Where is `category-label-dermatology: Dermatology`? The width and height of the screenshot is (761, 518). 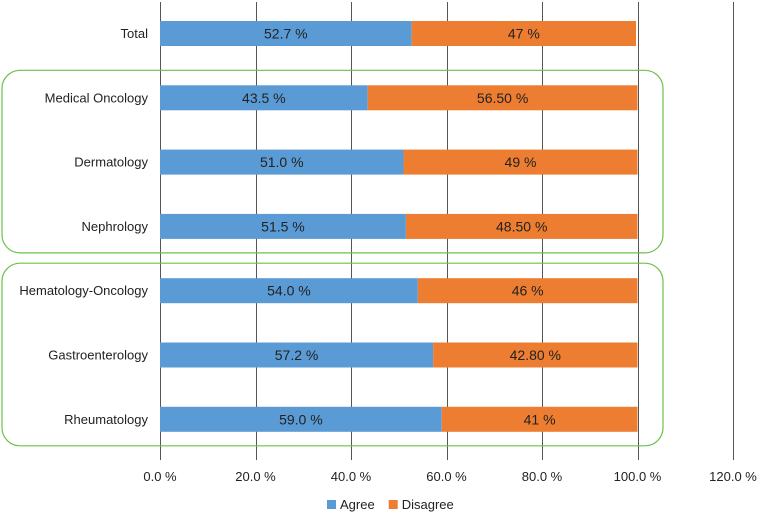
category-label-dermatology: Dermatology is located at coordinates (111, 162).